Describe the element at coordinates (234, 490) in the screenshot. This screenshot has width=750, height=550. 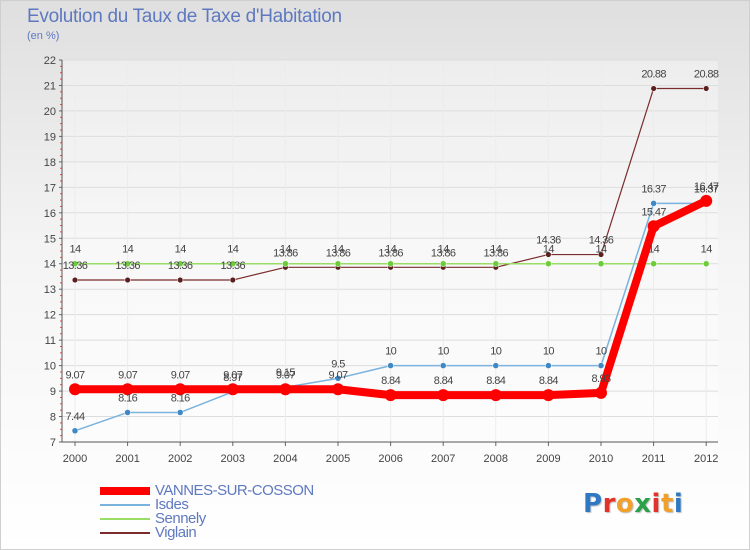
I see `legend-label-vannes: VANNES-SUR-COSSON` at that location.